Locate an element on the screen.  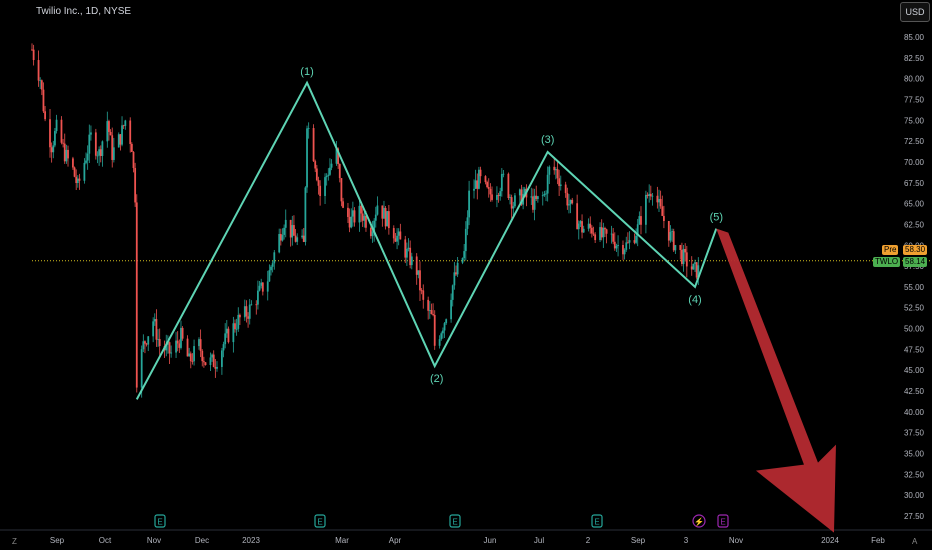
corner-right-label: A is located at coordinates (915, 541).